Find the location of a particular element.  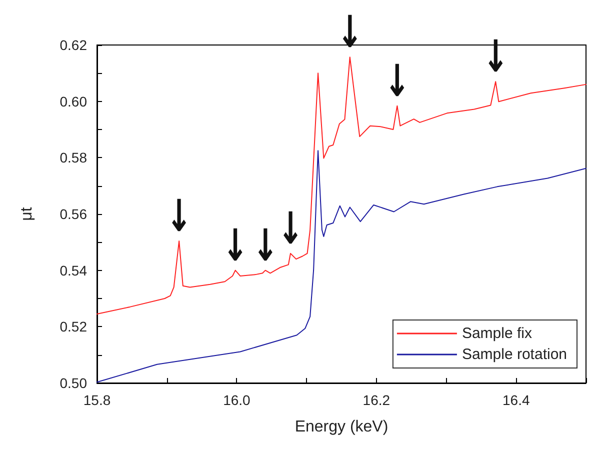

y-tick-label: 0.50 is located at coordinates (74, 383).